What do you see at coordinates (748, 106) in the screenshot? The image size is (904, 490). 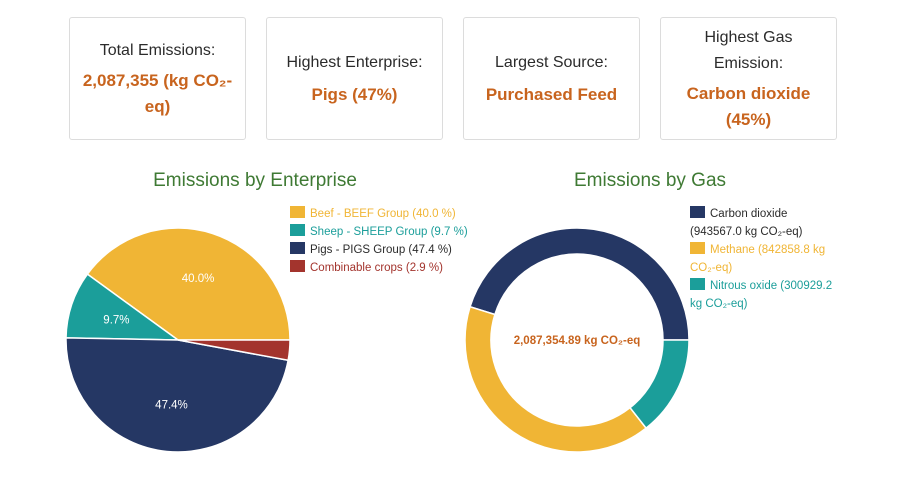 I see `kpi-value: Carbon dioxide (45%)` at bounding box center [748, 106].